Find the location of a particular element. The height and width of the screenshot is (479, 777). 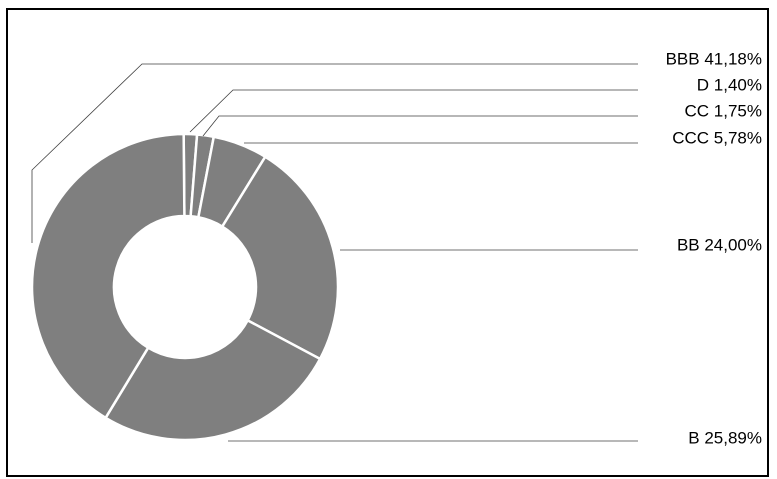

leader-line-d is located at coordinates (413, 111).